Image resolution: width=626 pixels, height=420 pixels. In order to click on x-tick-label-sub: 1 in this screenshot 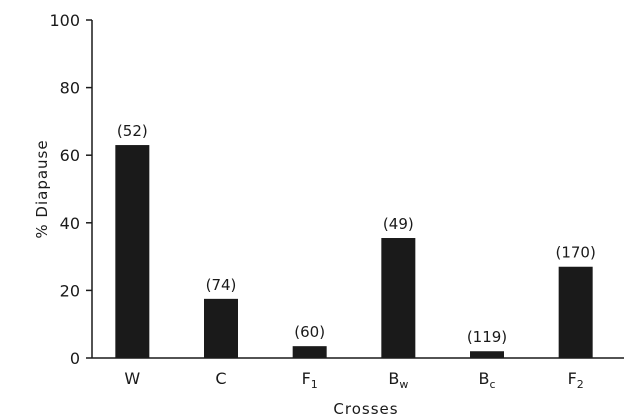, I will do `click(314, 384)`.